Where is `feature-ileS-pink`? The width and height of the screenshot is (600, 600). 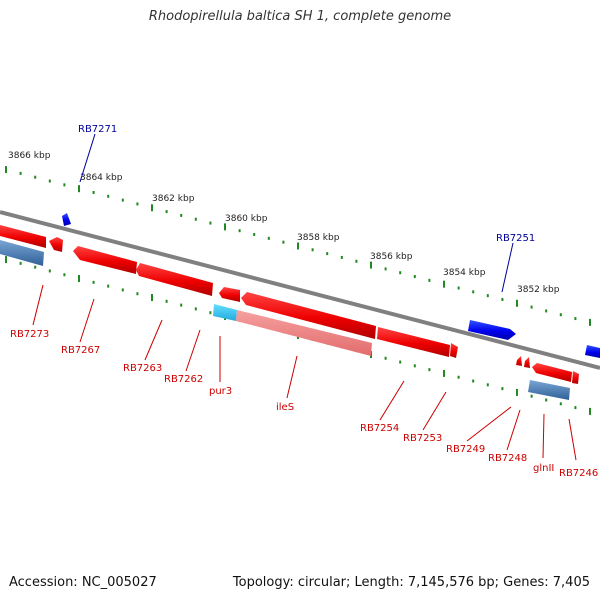 feature-ileS-pink is located at coordinates (304, 333).